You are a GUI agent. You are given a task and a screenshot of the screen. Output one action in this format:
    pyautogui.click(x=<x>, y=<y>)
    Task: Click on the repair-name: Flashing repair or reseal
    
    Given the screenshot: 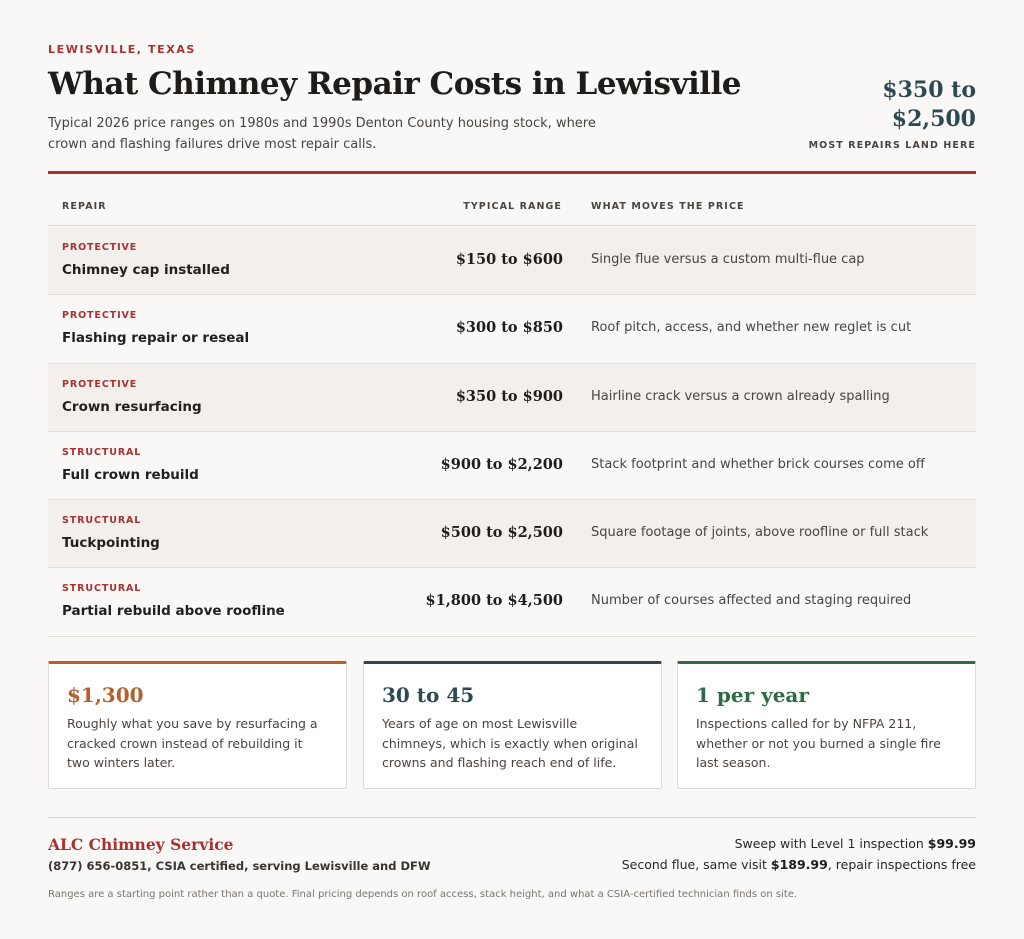 What is the action you would take?
    pyautogui.click(x=156, y=338)
    